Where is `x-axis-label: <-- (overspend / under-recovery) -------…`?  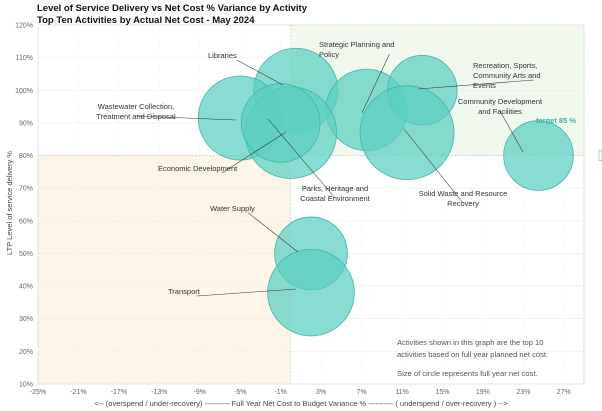 x-axis-label: <-- (overspend / under-recovery) -------… is located at coordinates (301, 403).